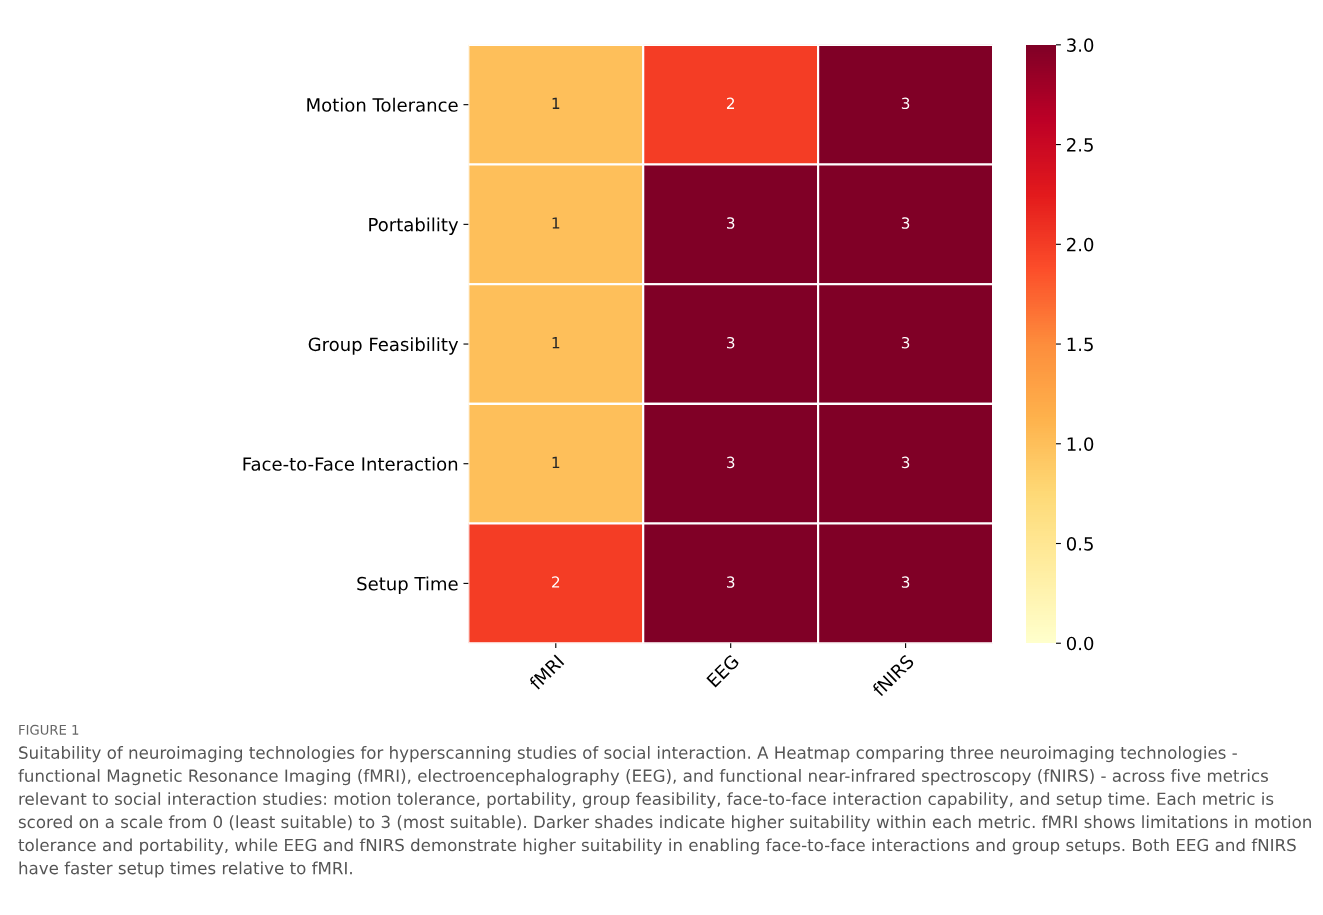 The image size is (1323, 915). What do you see at coordinates (49, 729) in the screenshot?
I see `caption: FIGURE 1` at bounding box center [49, 729].